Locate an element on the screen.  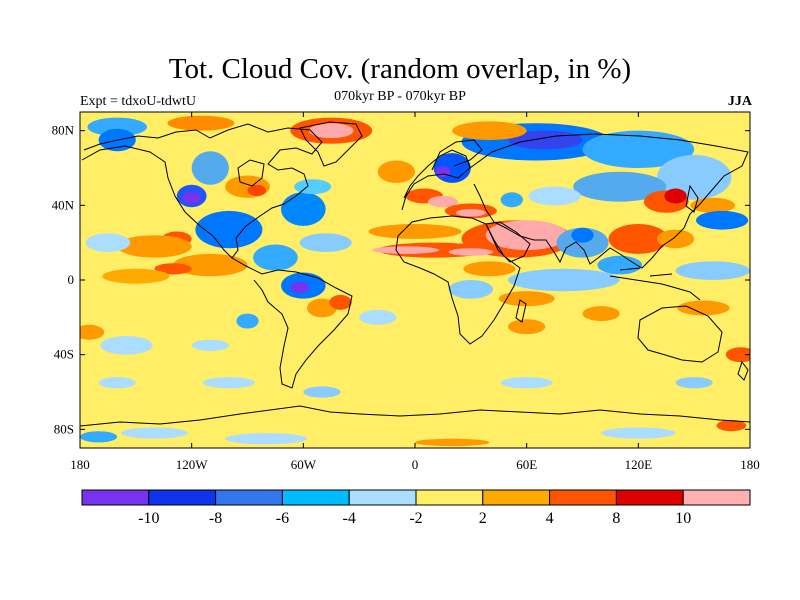
coastline-japan is located at coordinates (692, 198).